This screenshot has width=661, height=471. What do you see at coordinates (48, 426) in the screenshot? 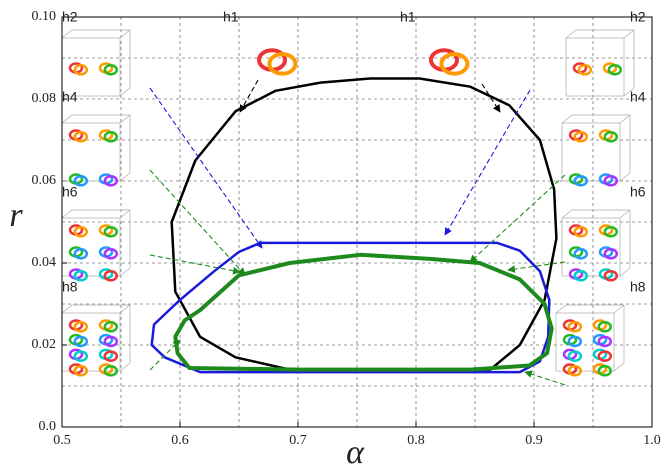
I see `y-tick-label: 0.0` at bounding box center [48, 426].